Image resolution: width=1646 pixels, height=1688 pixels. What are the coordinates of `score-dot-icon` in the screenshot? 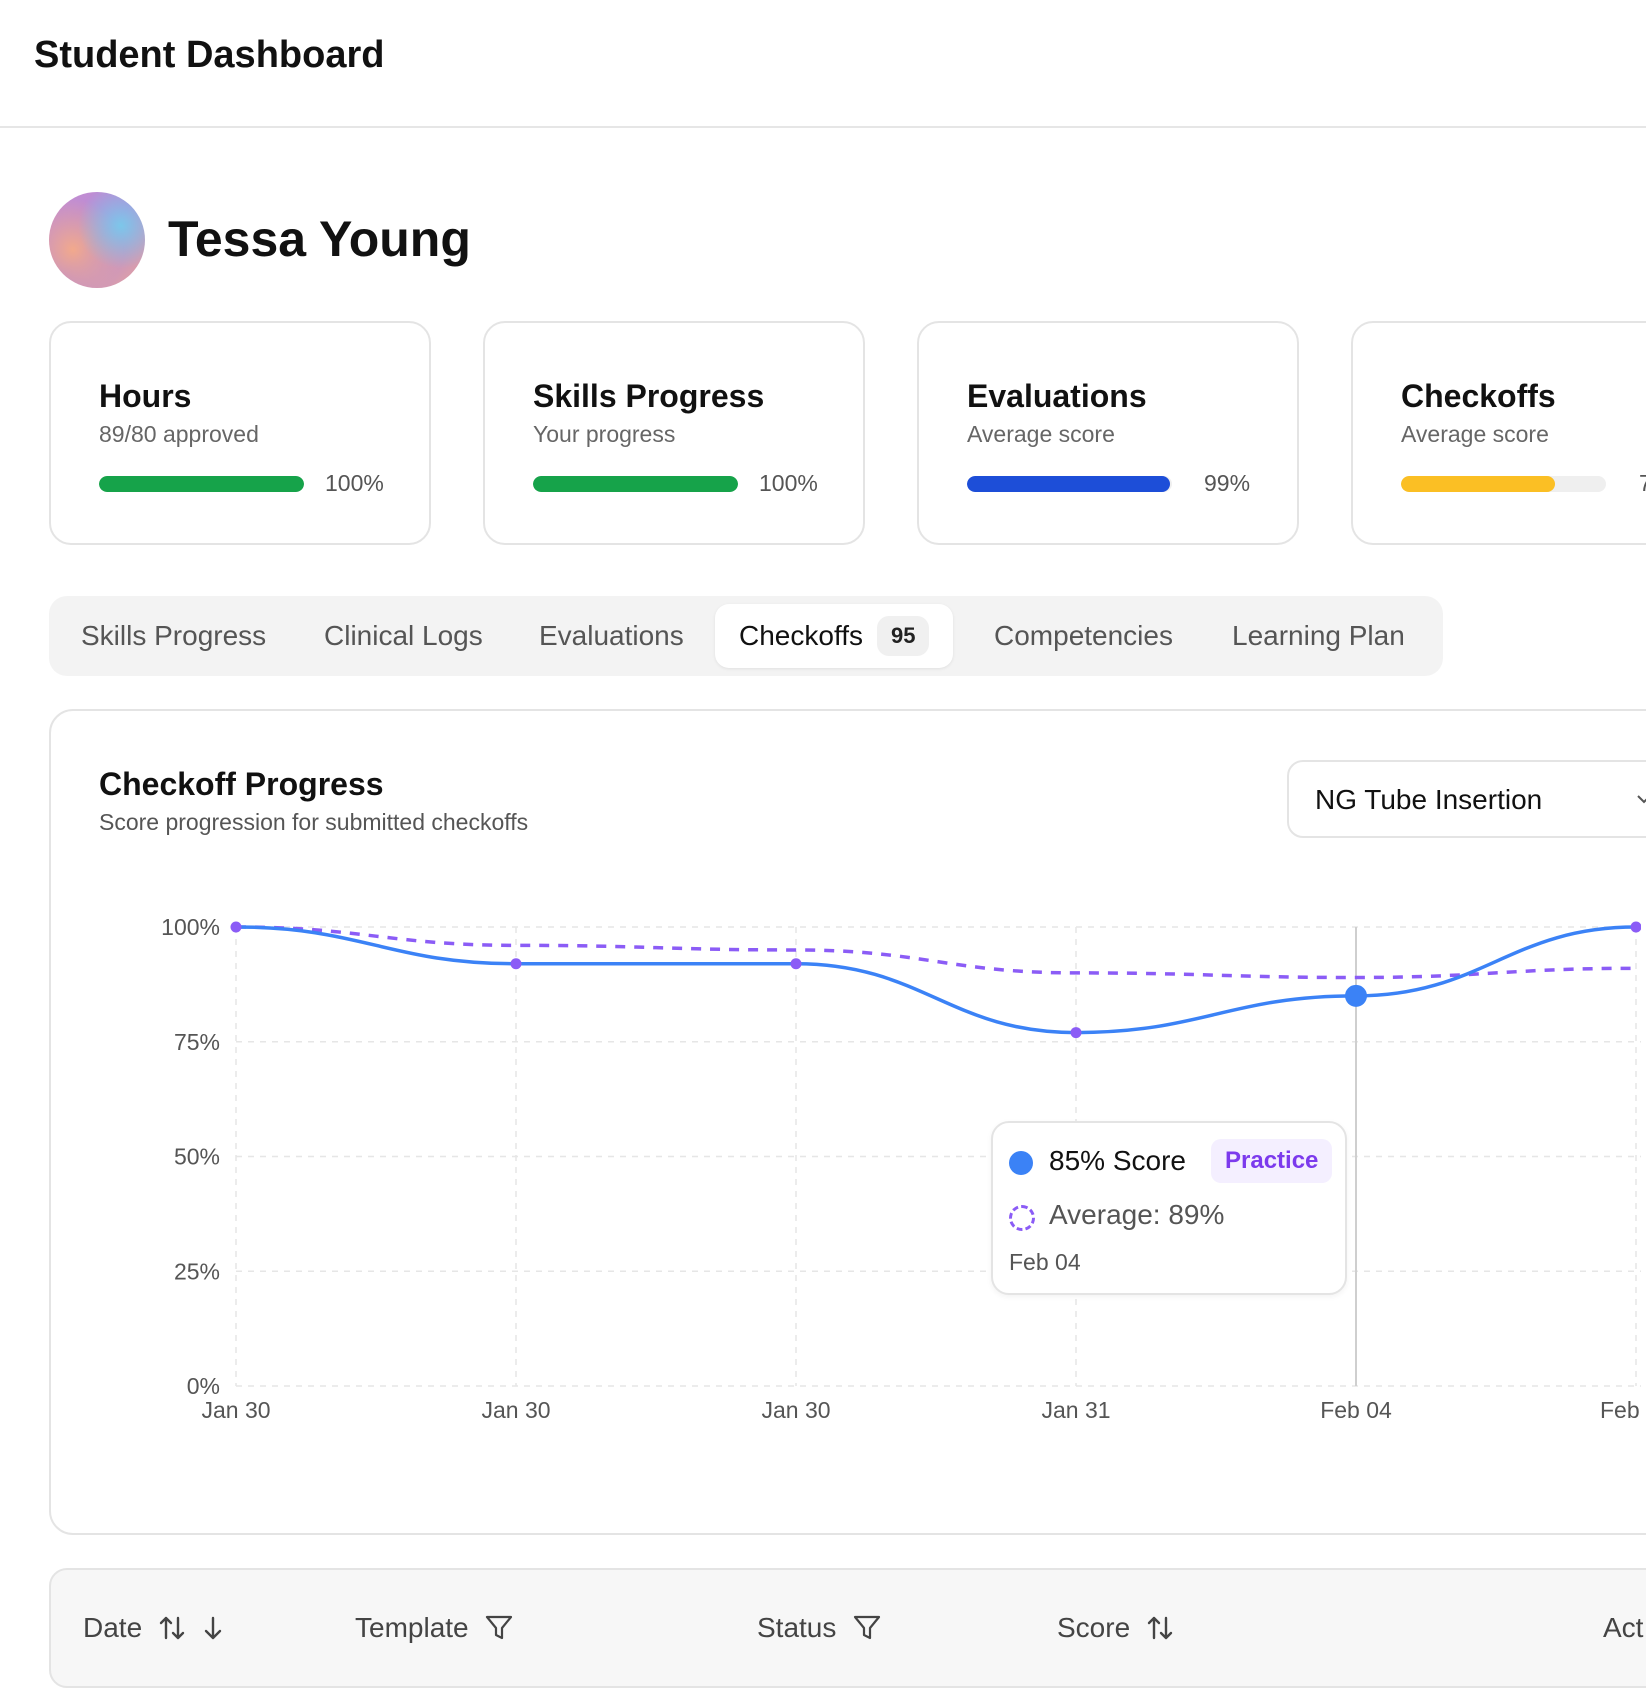 It's located at (1021, 1163).